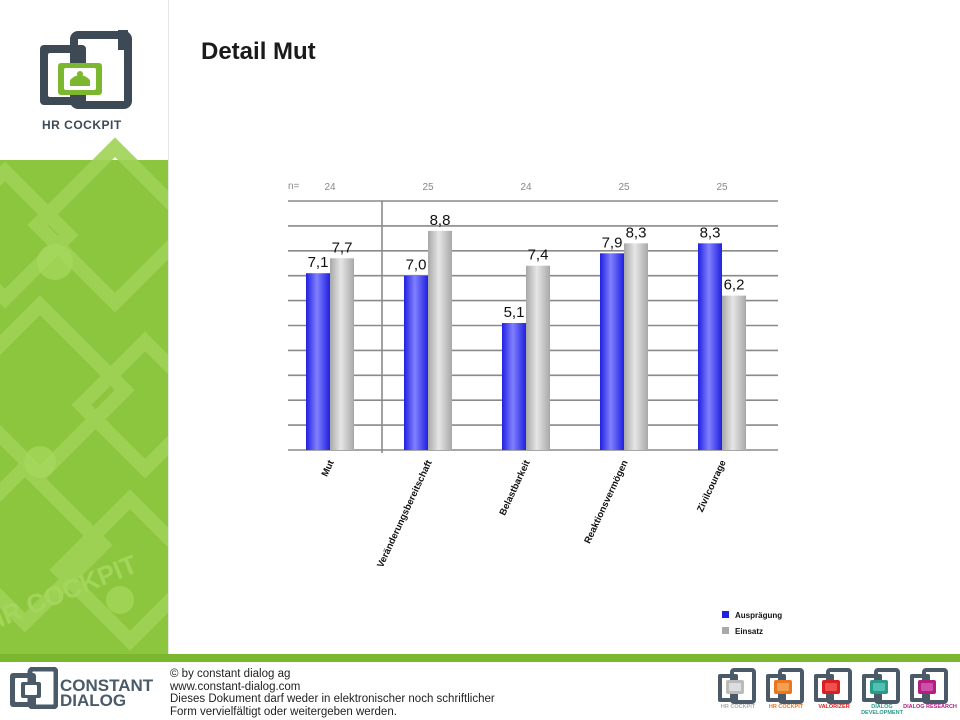 The image size is (960, 720). What do you see at coordinates (882, 710) in the screenshot?
I see `product-logo-label: DIALOG DEVELOPMENT` at bounding box center [882, 710].